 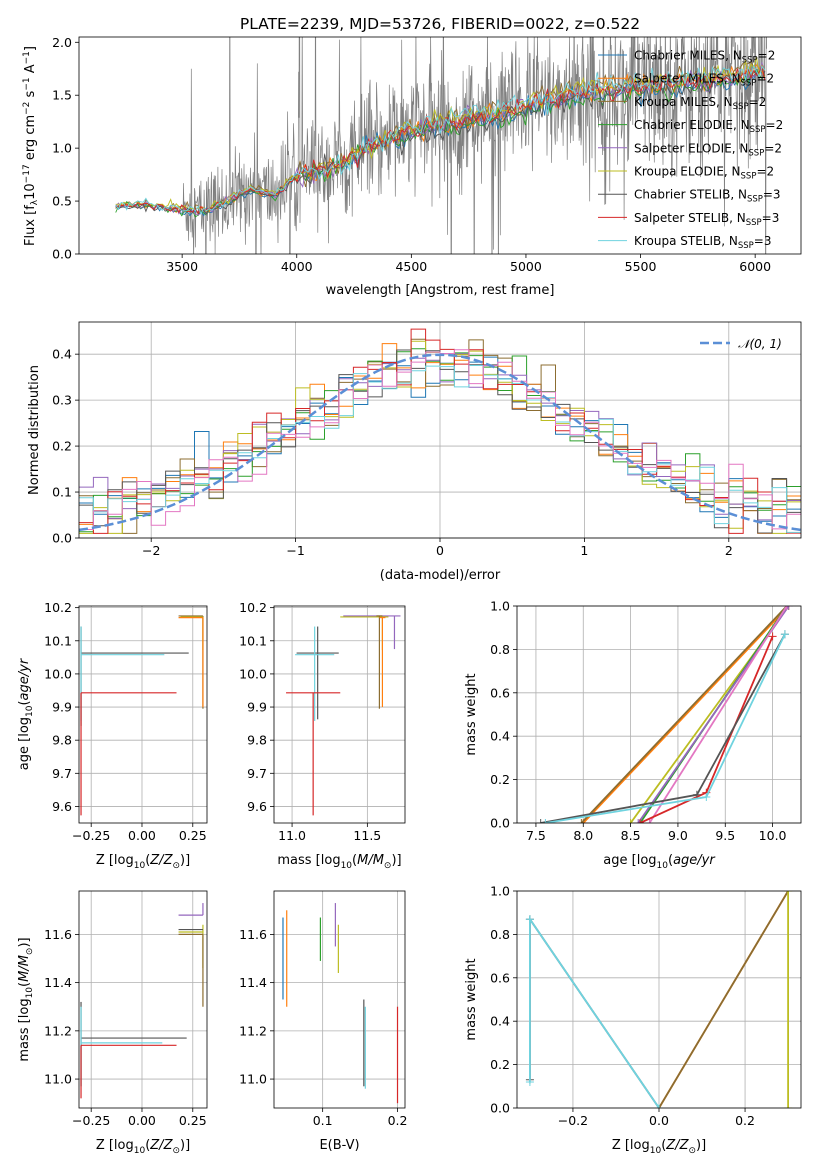 What do you see at coordinates (257, 806) in the screenshot?
I see `y-tick-label: 9.6` at bounding box center [257, 806].